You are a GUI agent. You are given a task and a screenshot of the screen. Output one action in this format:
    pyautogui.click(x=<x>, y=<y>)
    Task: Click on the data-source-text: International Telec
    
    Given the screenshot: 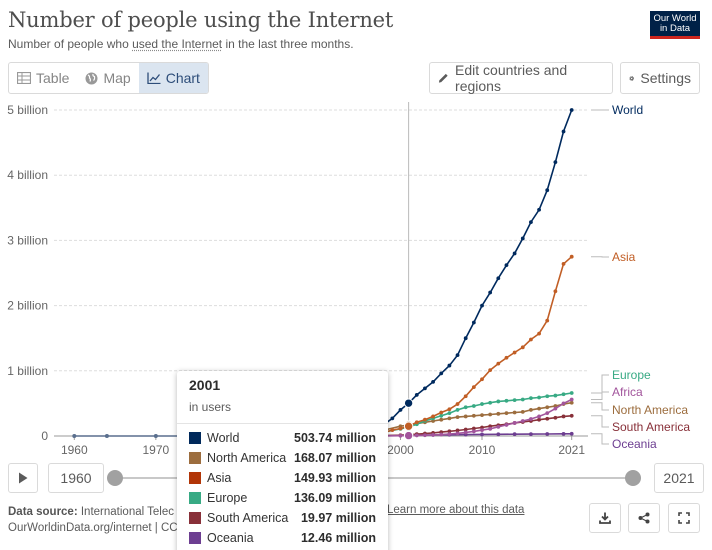 What is the action you would take?
    pyautogui.click(x=125, y=512)
    